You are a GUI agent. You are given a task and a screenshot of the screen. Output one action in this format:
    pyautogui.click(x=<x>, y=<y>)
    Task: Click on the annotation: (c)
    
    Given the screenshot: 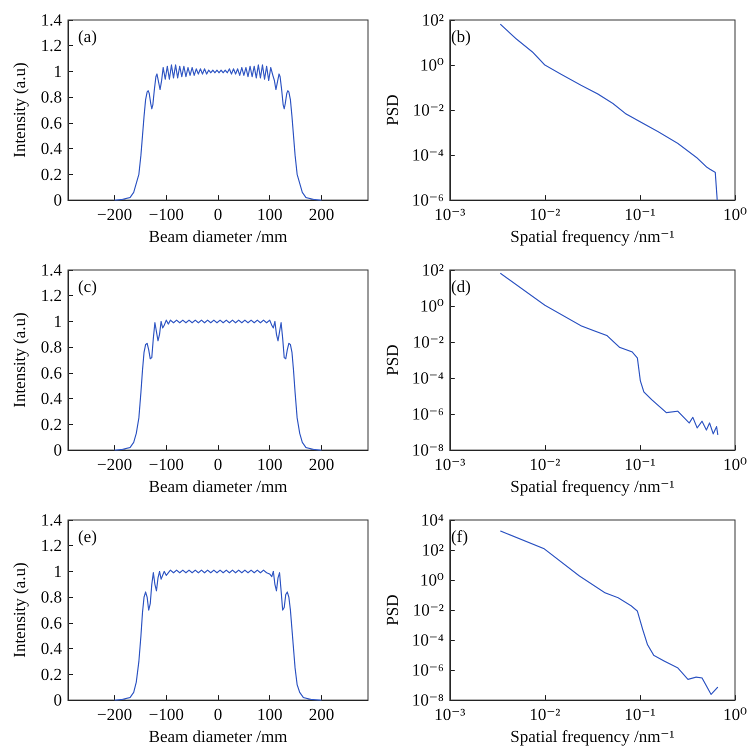 What is the action you would take?
    pyautogui.click(x=87, y=286)
    